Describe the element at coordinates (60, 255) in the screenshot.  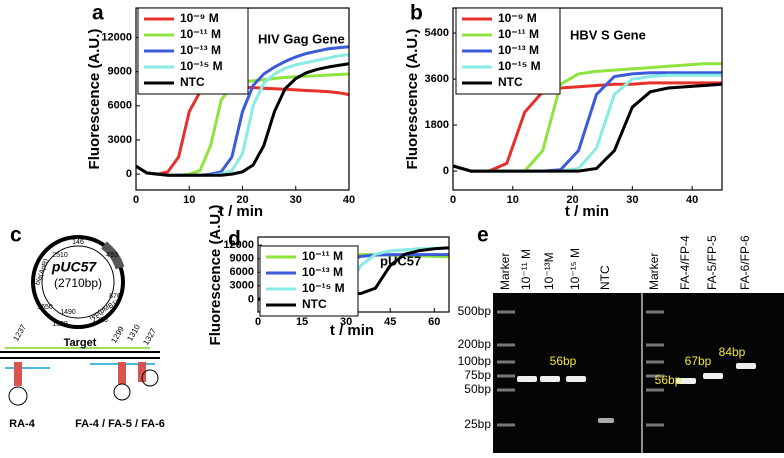
I see `diagram-label: 2510` at that location.